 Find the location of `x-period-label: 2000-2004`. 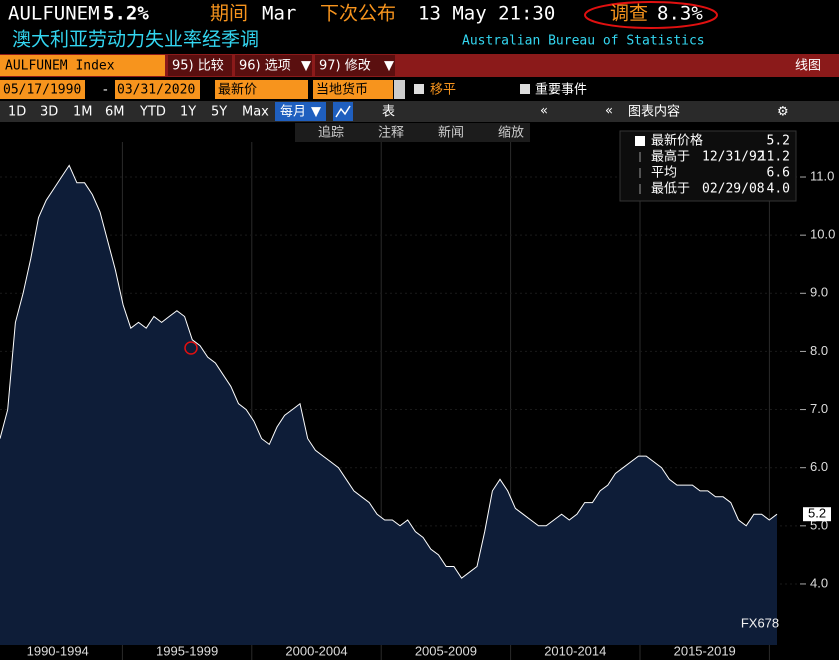

x-period-label: 2000-2004 is located at coordinates (316, 650).